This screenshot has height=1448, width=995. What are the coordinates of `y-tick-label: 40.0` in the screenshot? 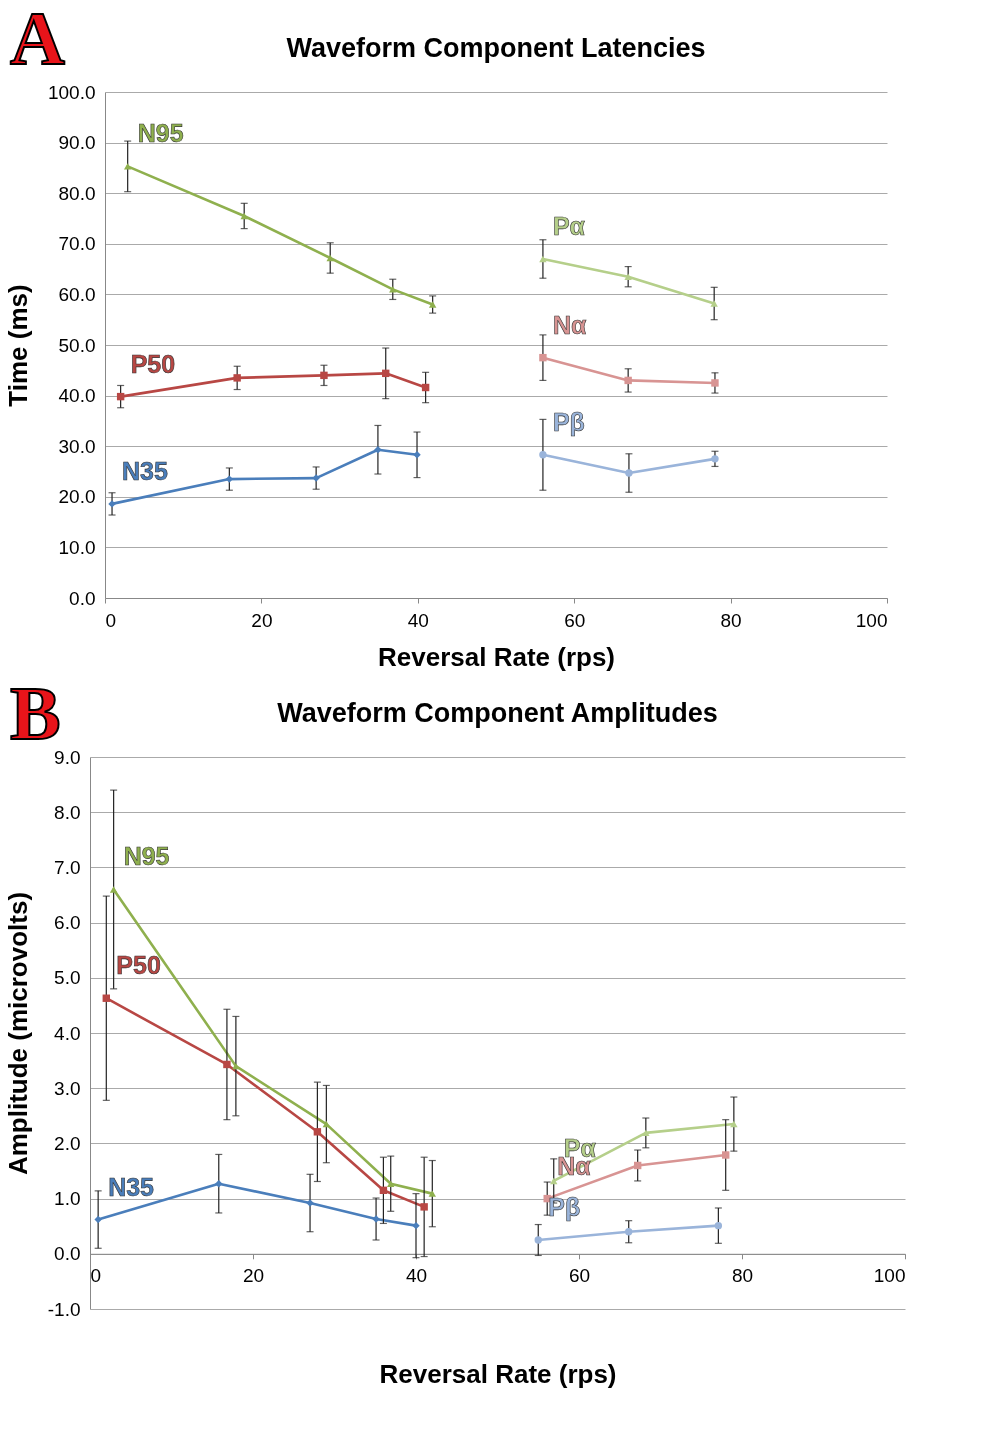 It's located at (77, 396).